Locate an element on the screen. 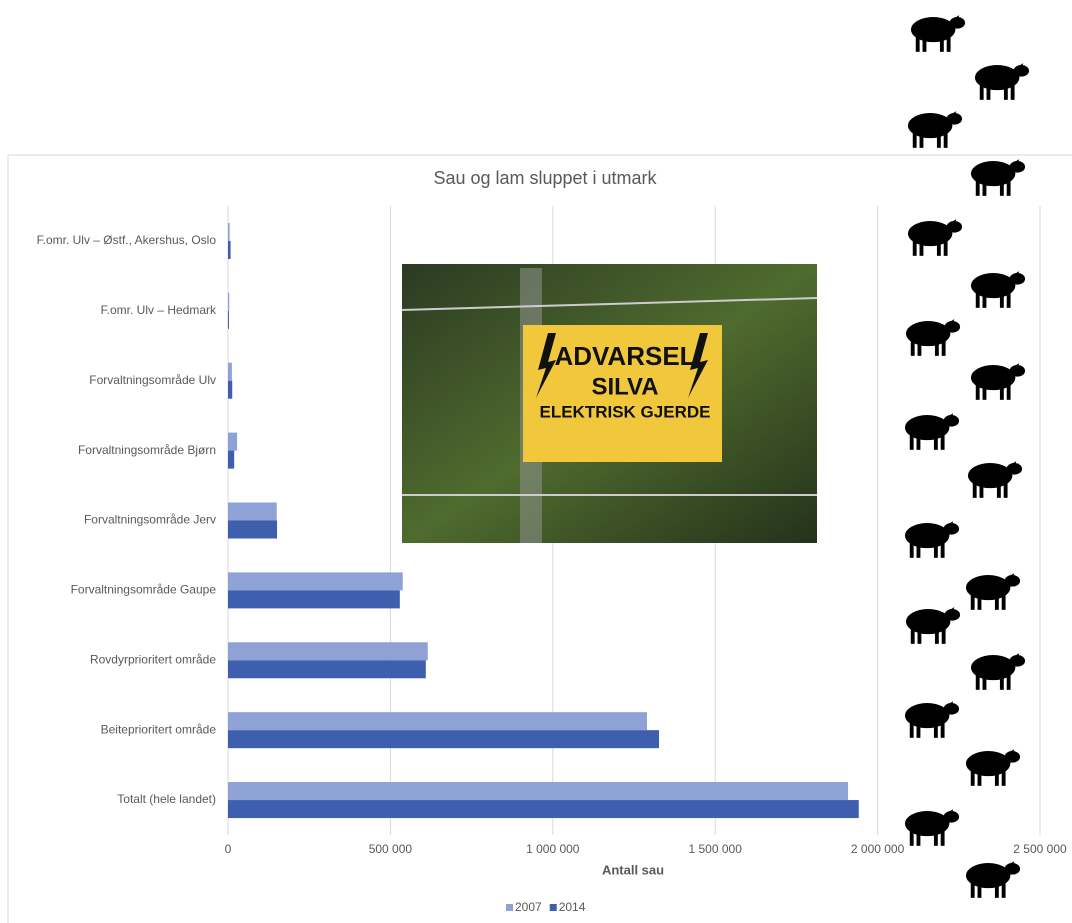  x-tick-label: 2 500 000 is located at coordinates (1040, 849).